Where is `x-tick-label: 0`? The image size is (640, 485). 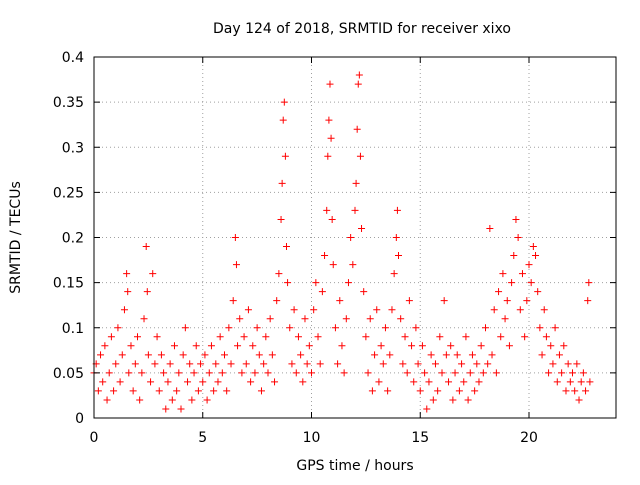
x-tick-label: 0 is located at coordinates (94, 438).